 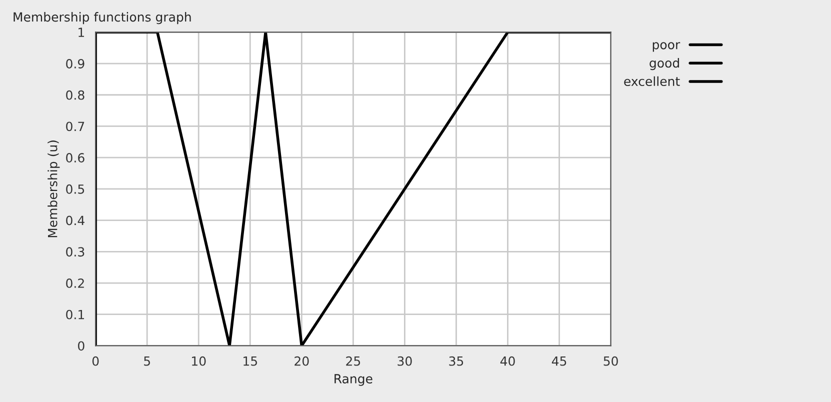 I want to click on y-tick-label: 0, so click(x=81, y=346).